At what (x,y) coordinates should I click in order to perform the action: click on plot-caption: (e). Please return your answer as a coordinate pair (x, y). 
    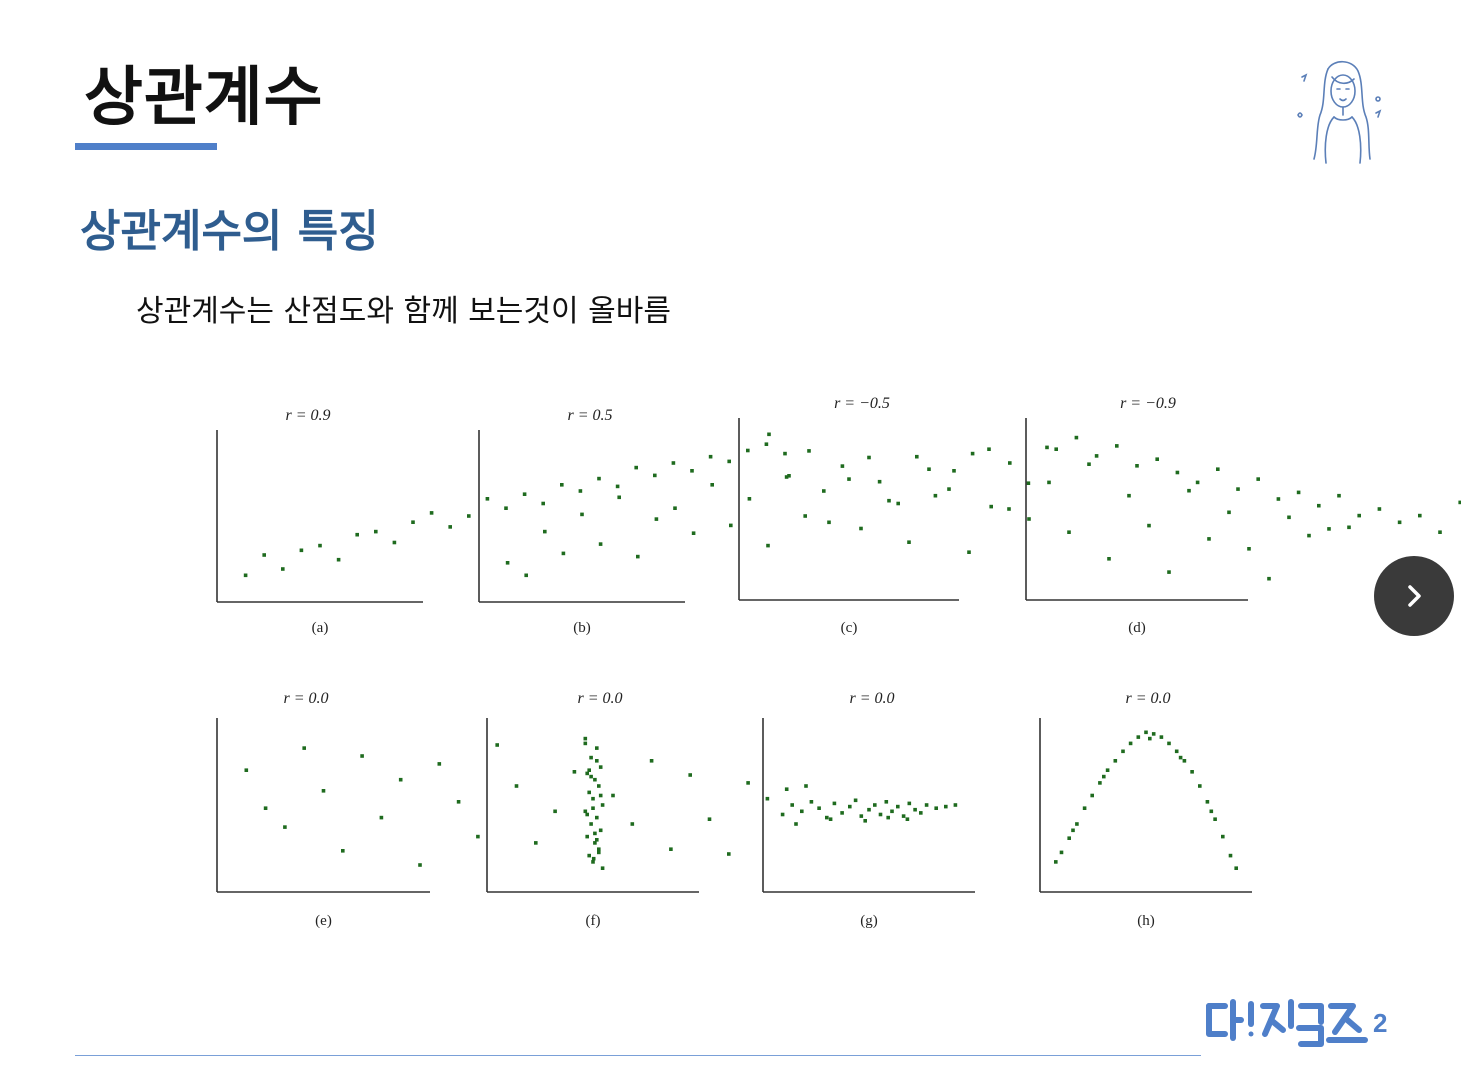
    Looking at the image, I should click on (323, 921).